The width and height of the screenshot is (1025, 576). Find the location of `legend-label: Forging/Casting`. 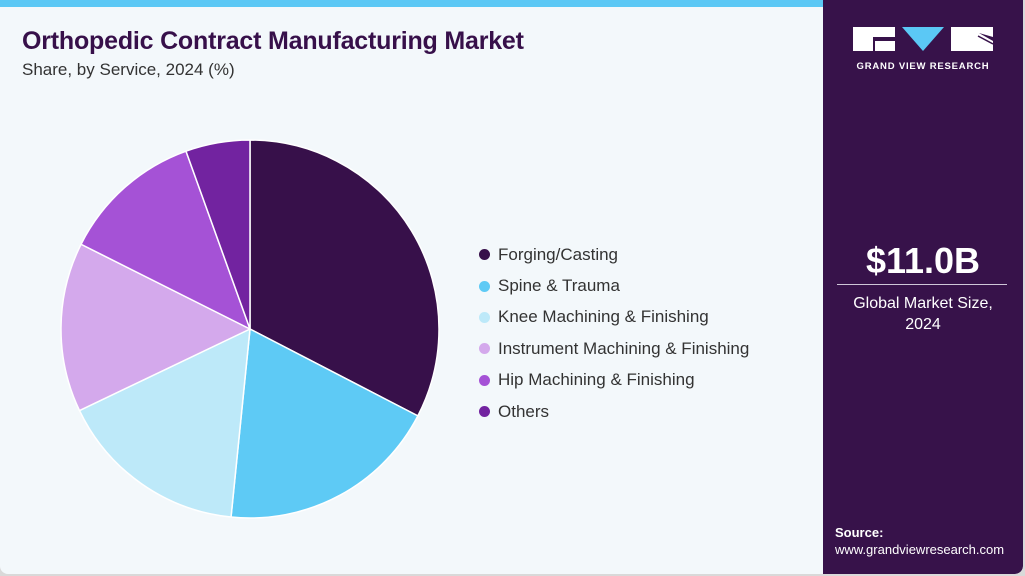

legend-label: Forging/Casting is located at coordinates (558, 254).